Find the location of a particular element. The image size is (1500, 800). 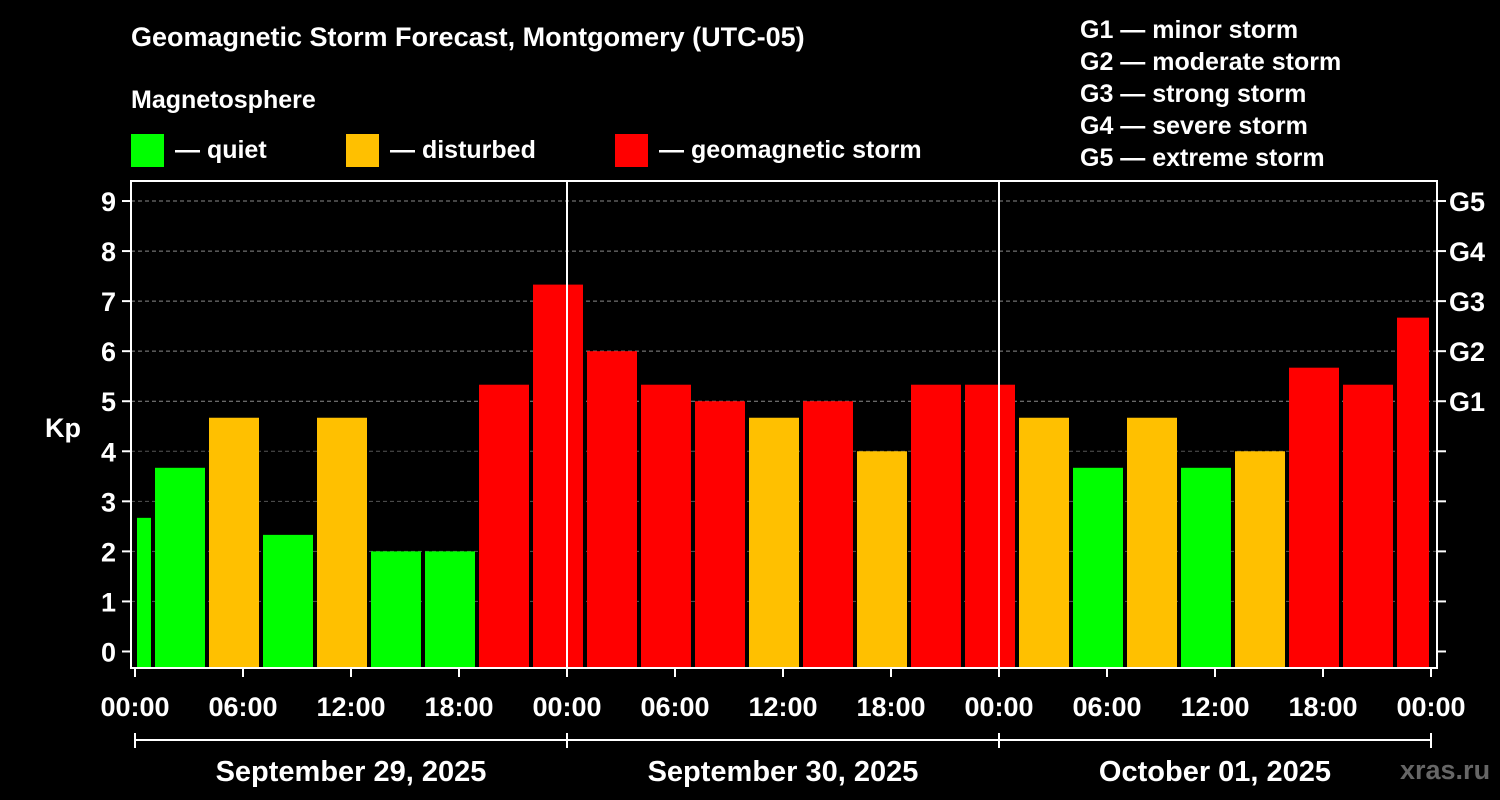

y-tick-label: 8 is located at coordinates (108, 252).